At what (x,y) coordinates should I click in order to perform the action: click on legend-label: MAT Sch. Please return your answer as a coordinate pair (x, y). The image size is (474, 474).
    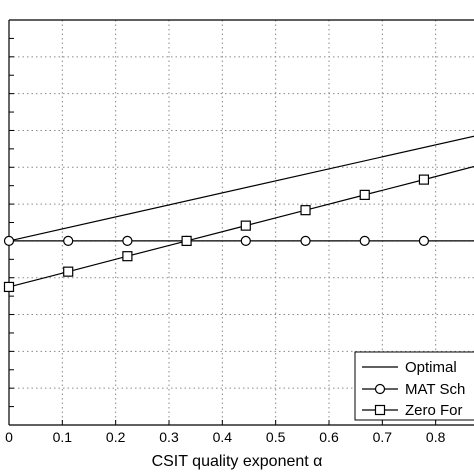
    Looking at the image, I should click on (435, 389).